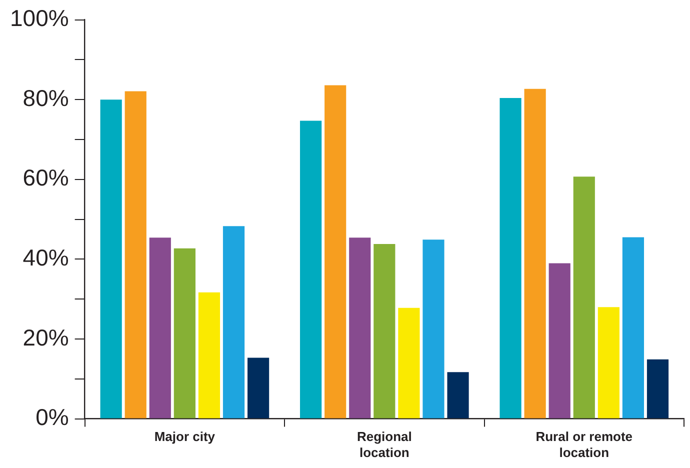 Image resolution: width=690 pixels, height=468 pixels. I want to click on x-tick-label: Regional location, so click(384, 444).